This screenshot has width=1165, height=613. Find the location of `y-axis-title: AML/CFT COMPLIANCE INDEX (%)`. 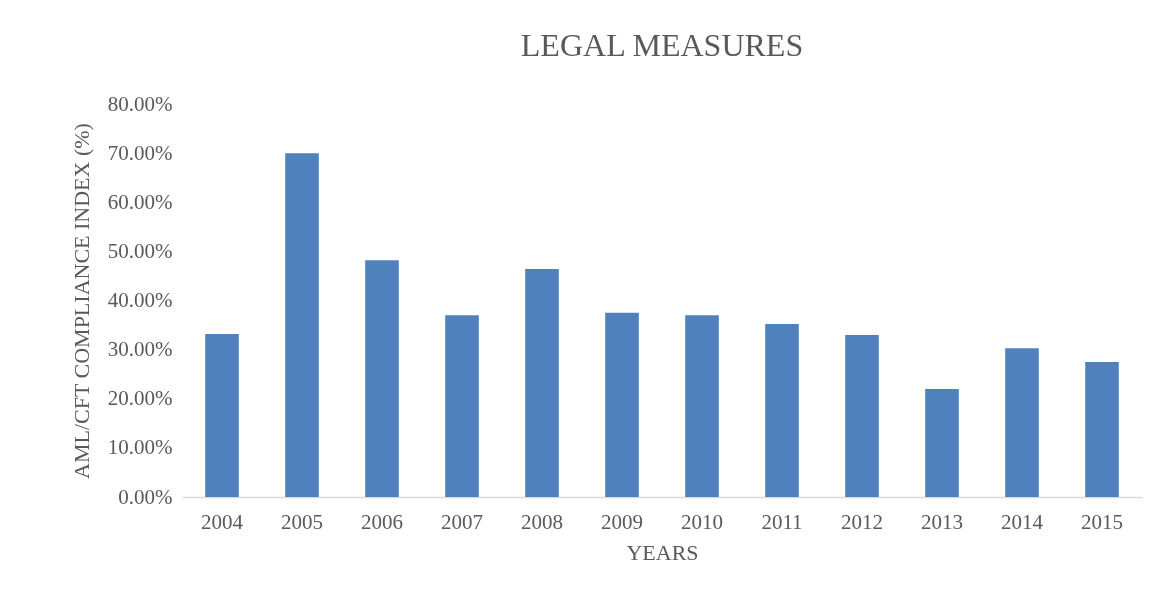

y-axis-title: AML/CFT COMPLIANCE INDEX (%) is located at coordinates (81, 301).